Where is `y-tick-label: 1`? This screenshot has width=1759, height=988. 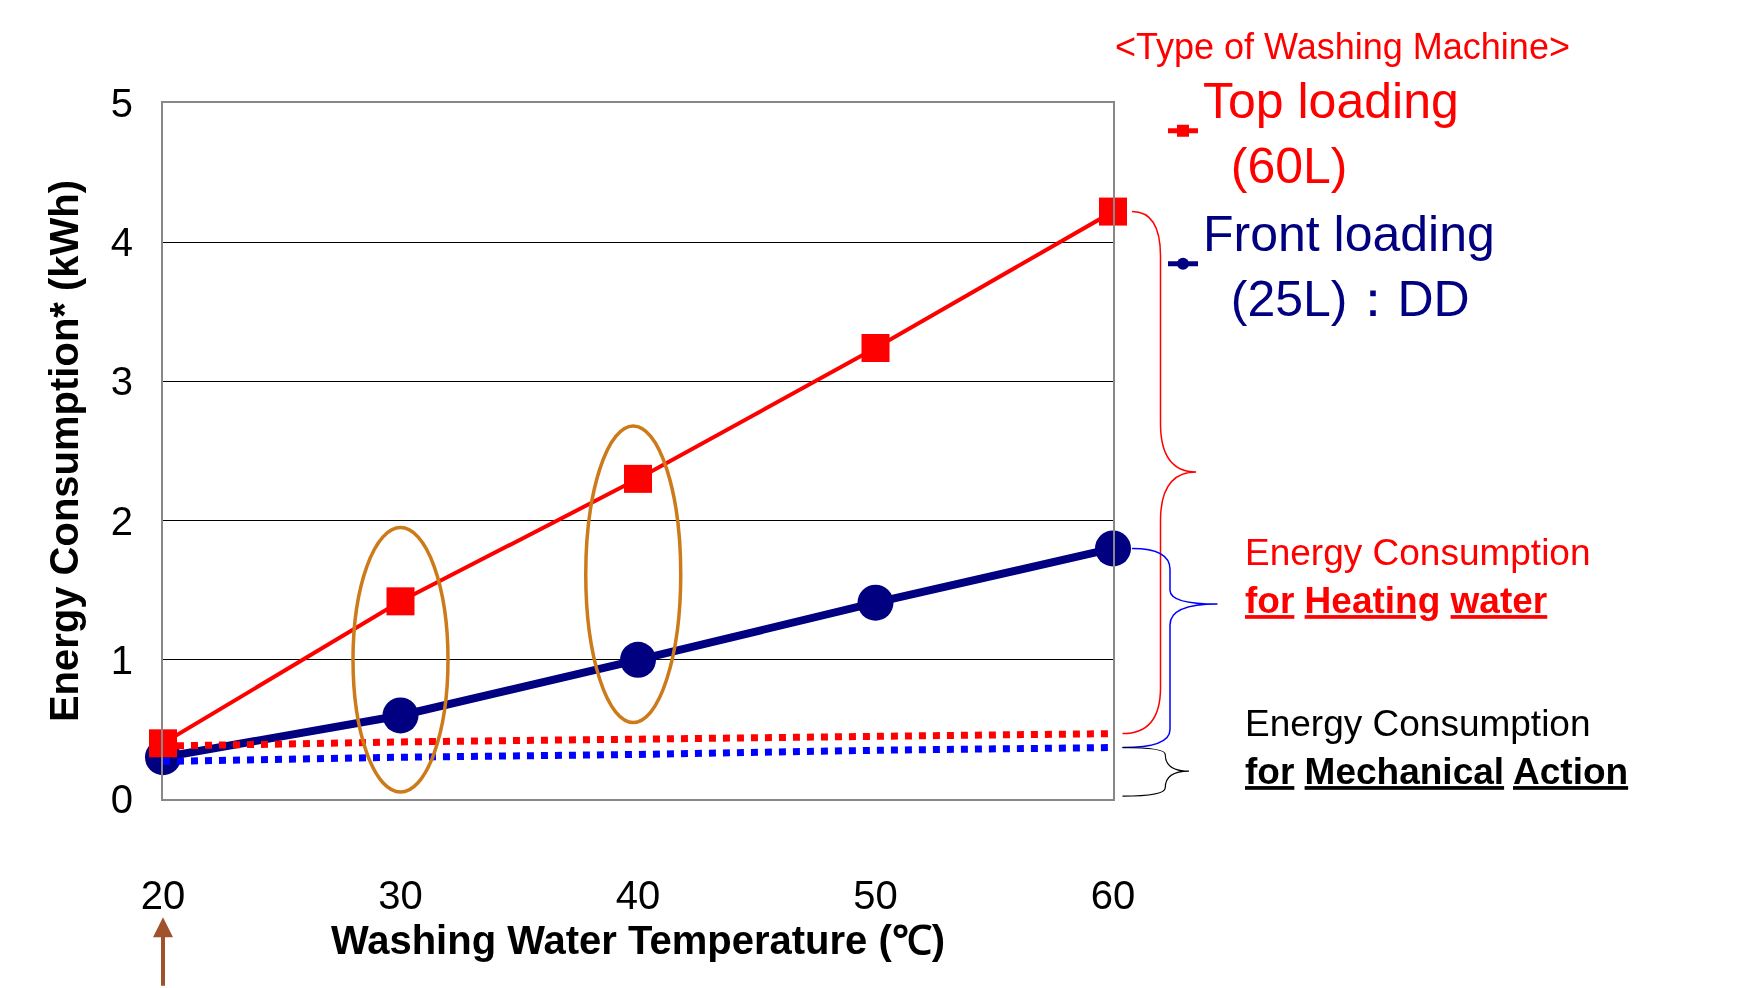
y-tick-label: 1 is located at coordinates (121, 659).